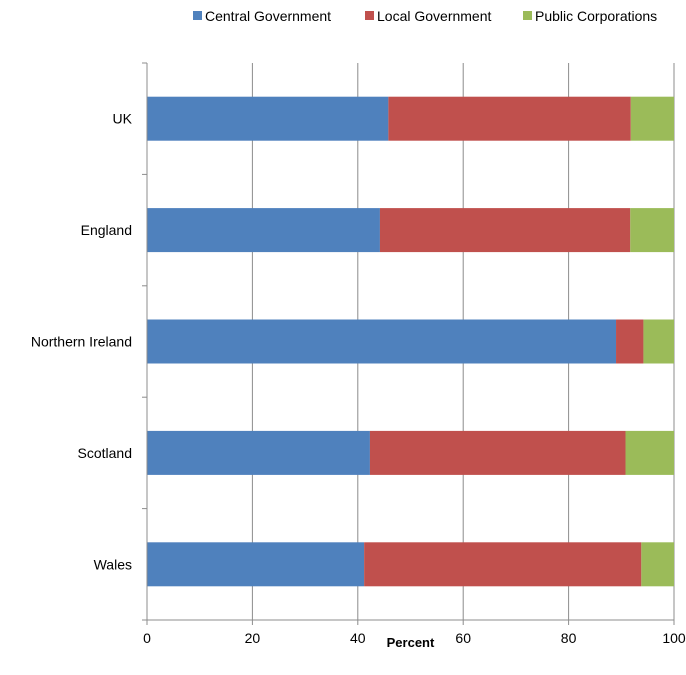  I want to click on legend-label-public-corporations: Public Corporations, so click(596, 16).